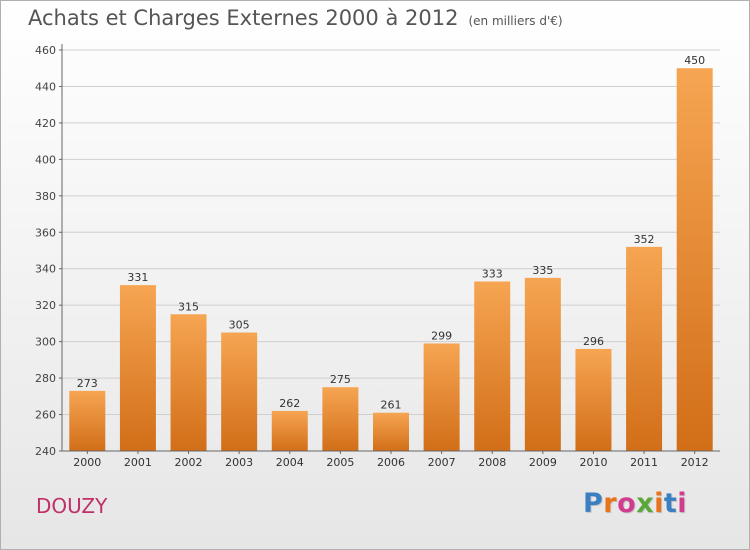 The height and width of the screenshot is (550, 750). I want to click on x-tick-label: 2000, so click(87, 462).